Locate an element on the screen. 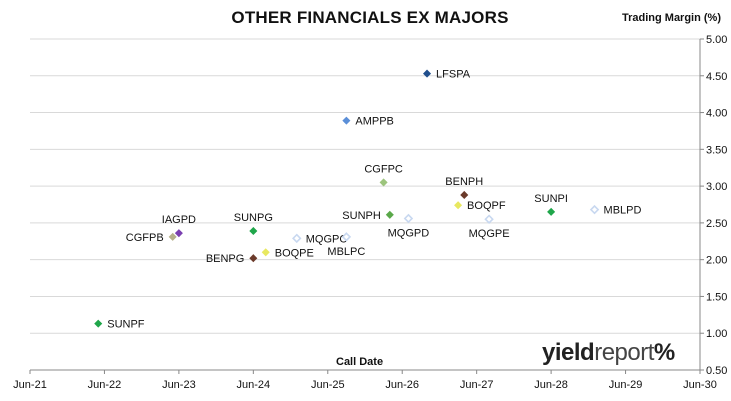 The width and height of the screenshot is (731, 401). data-label: AMPPB is located at coordinates (374, 122).